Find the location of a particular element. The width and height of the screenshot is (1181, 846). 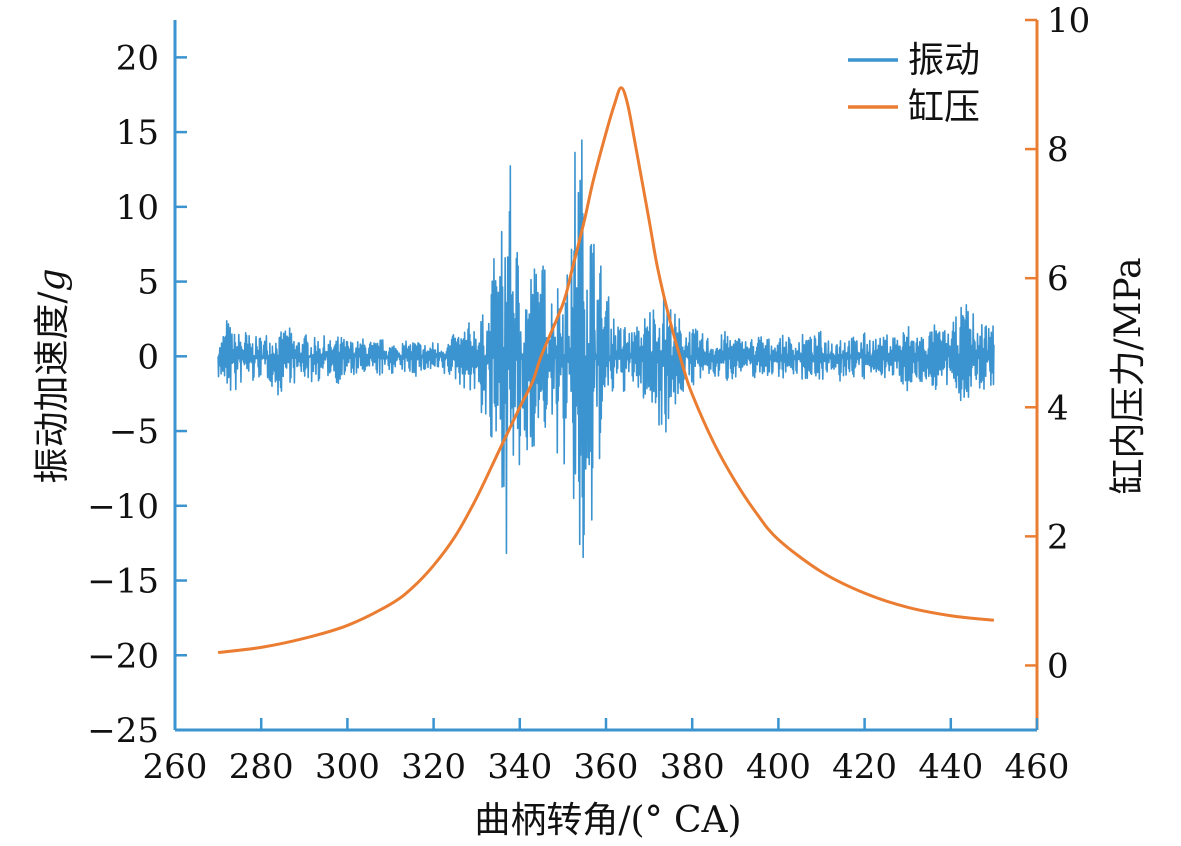

y-left-tick-label: 5 is located at coordinates (148, 283).